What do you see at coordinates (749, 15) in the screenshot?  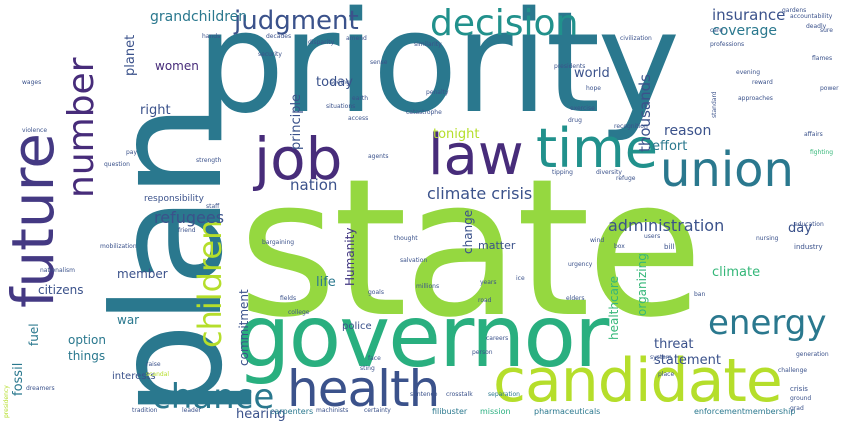 I see `word-insurance: insurance` at bounding box center [749, 15].